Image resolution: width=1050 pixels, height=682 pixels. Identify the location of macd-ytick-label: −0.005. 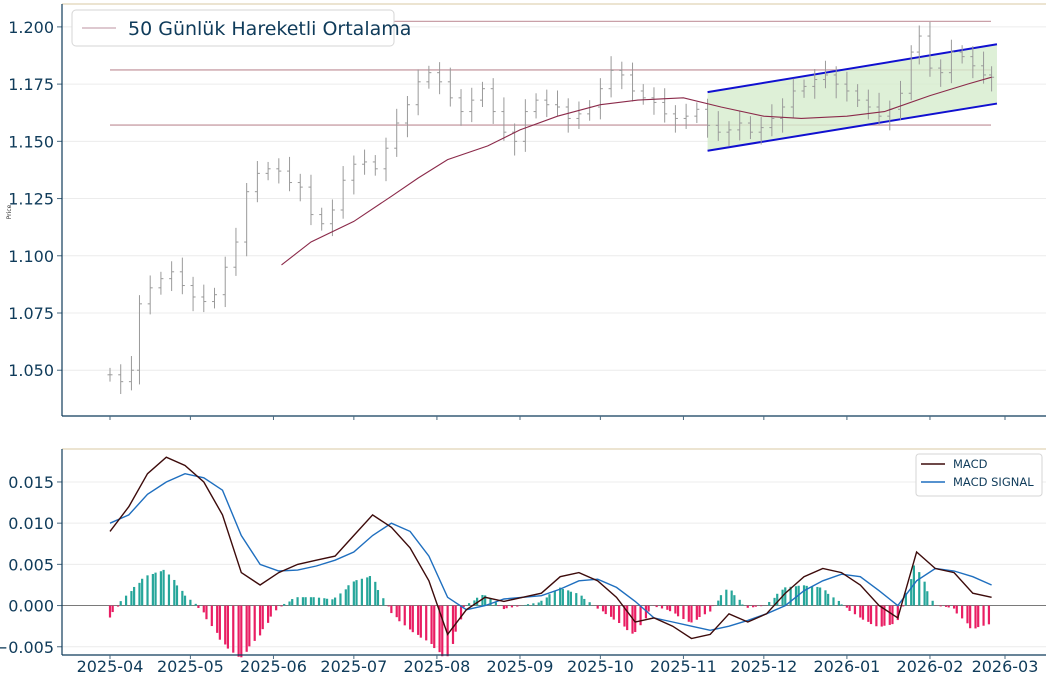
(27, 647).